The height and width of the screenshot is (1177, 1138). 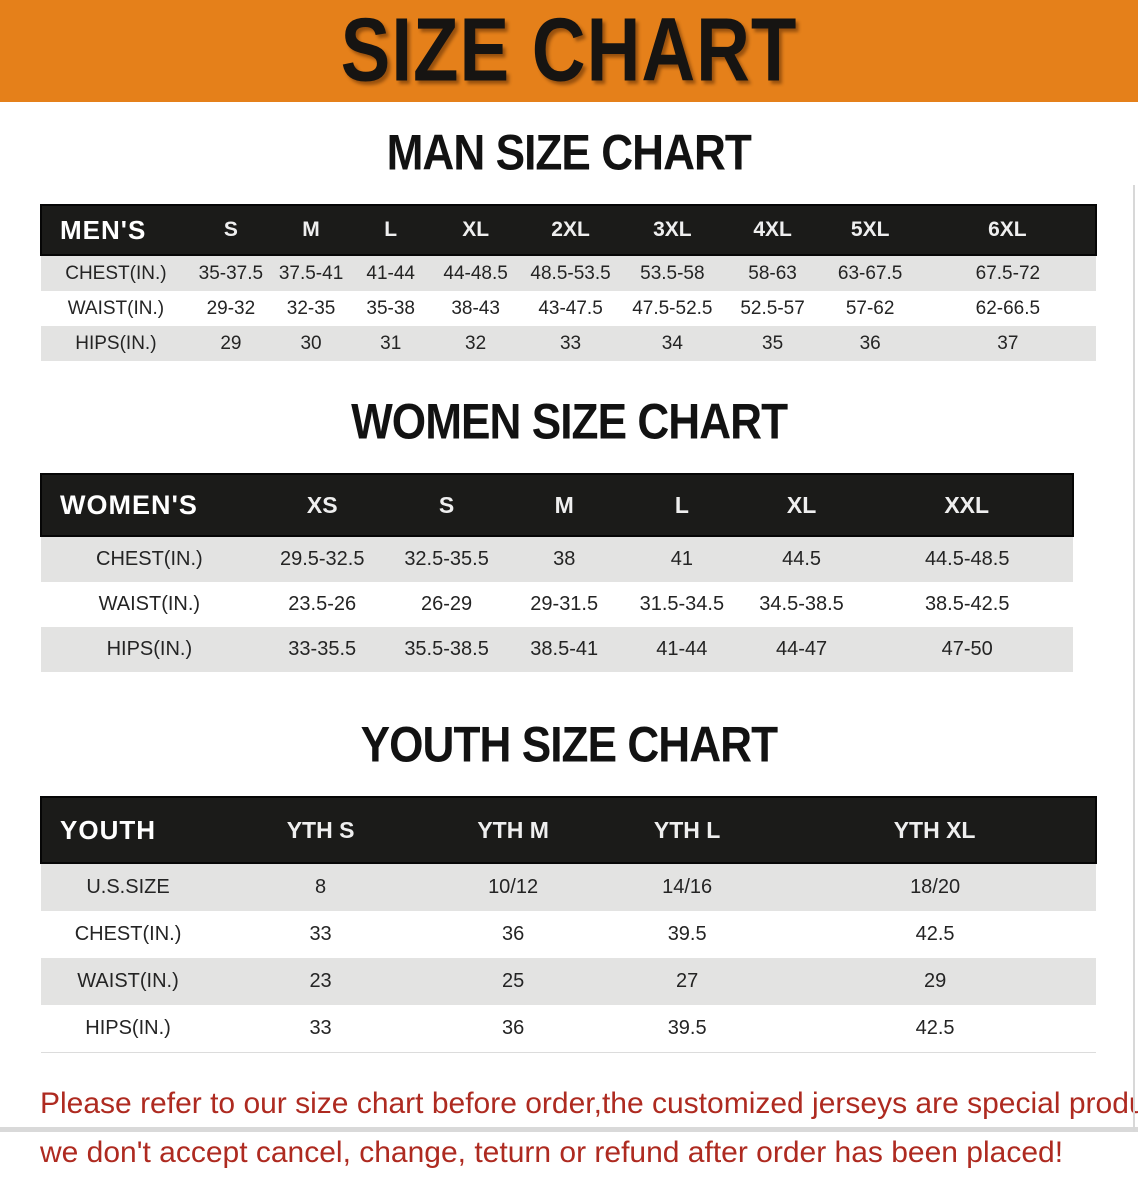 I want to click on table-cell: 37, so click(x=1007, y=343).